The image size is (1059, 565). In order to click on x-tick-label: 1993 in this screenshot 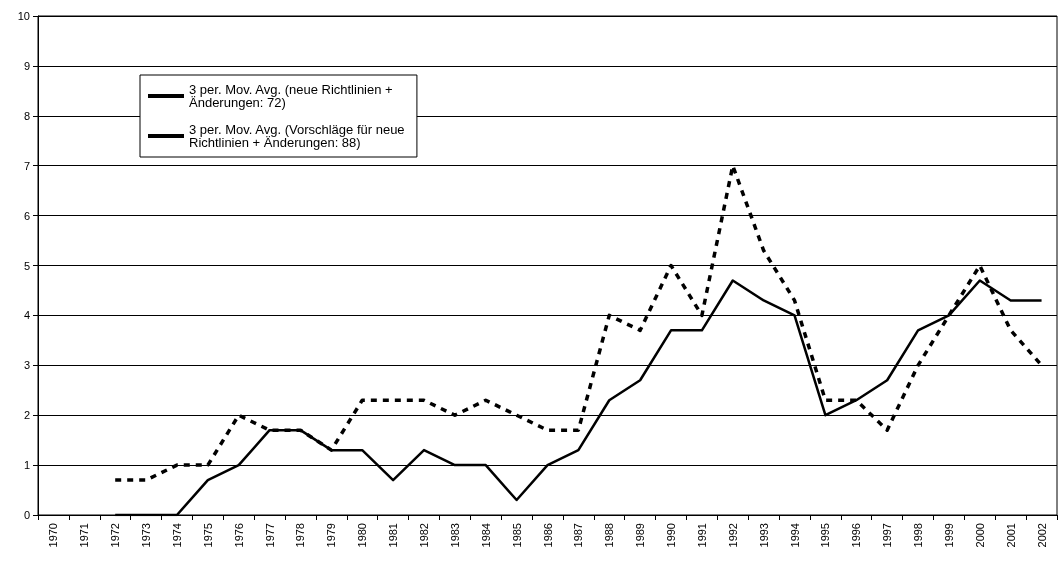, I will do `click(763, 535)`.